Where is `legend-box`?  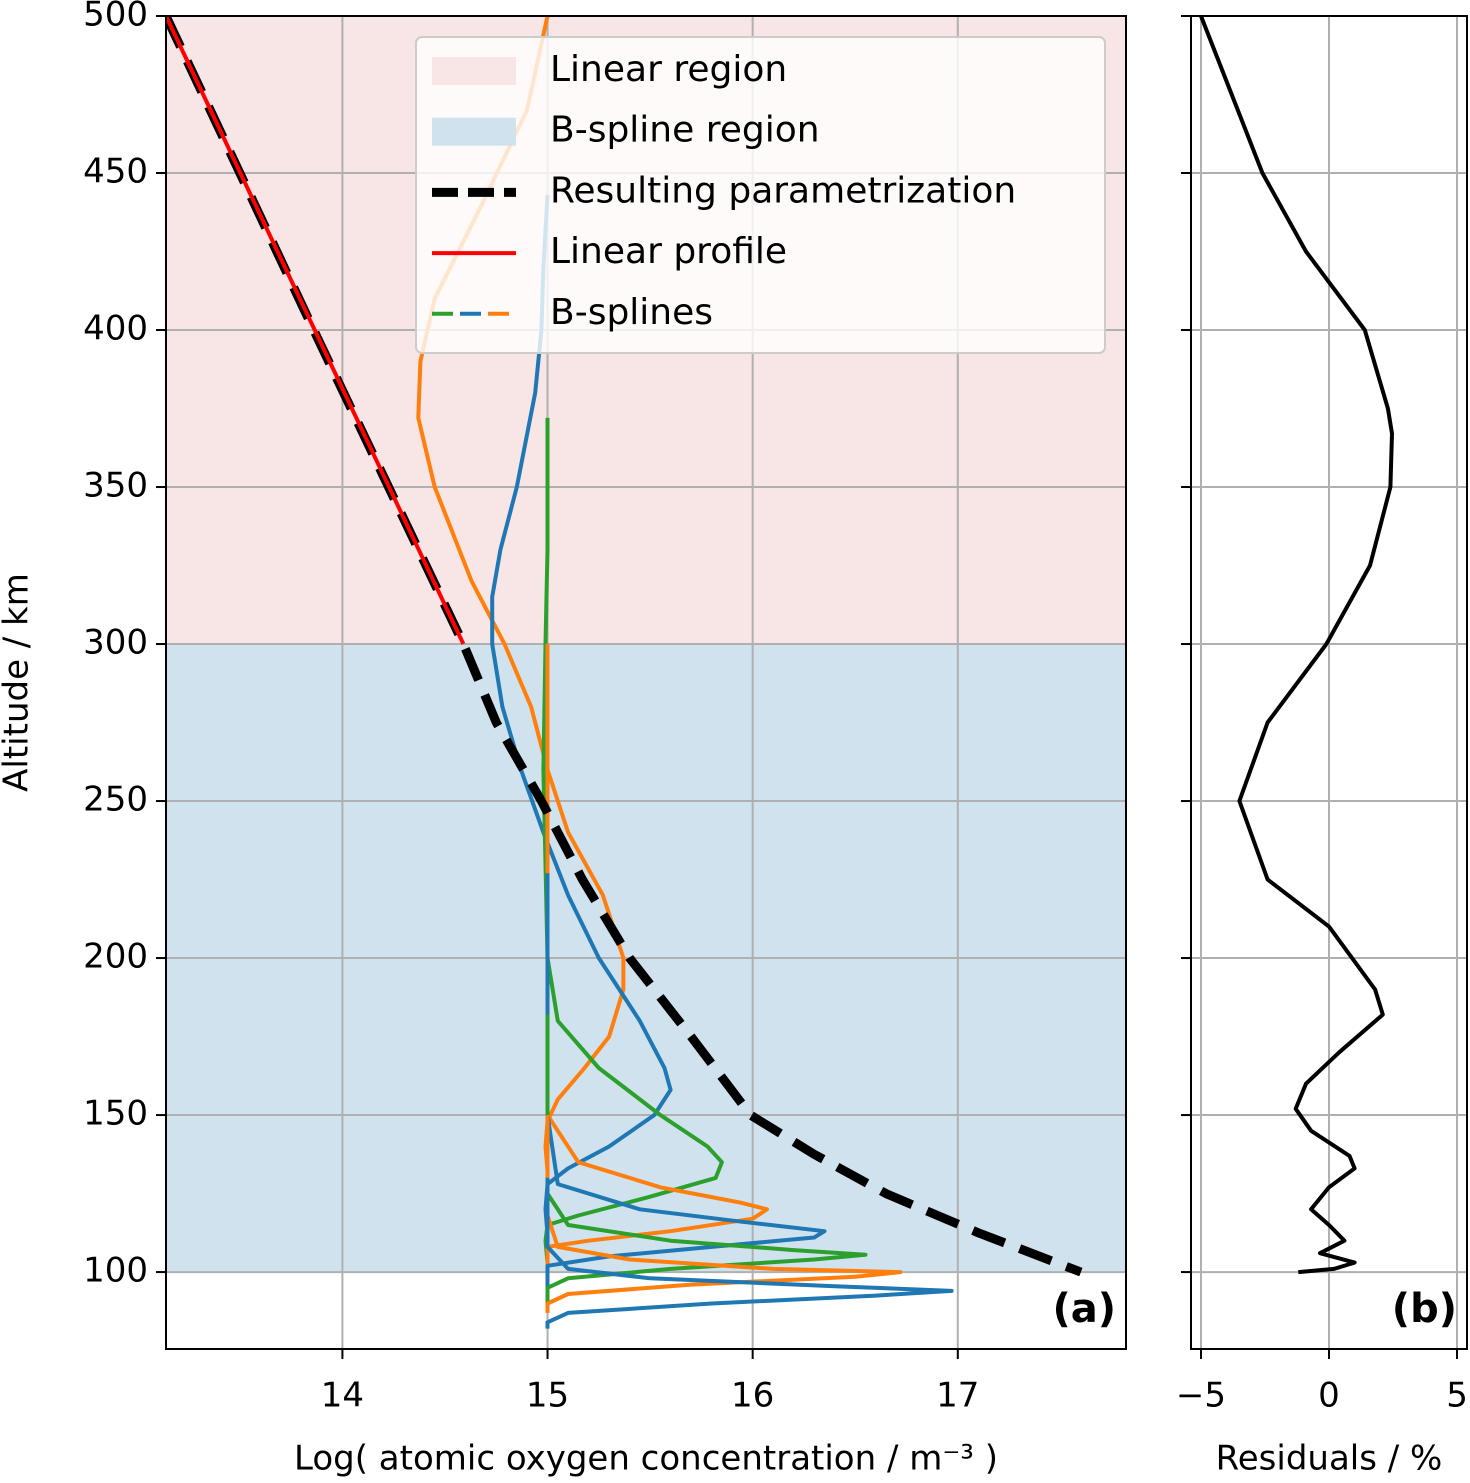 legend-box is located at coordinates (760, 195).